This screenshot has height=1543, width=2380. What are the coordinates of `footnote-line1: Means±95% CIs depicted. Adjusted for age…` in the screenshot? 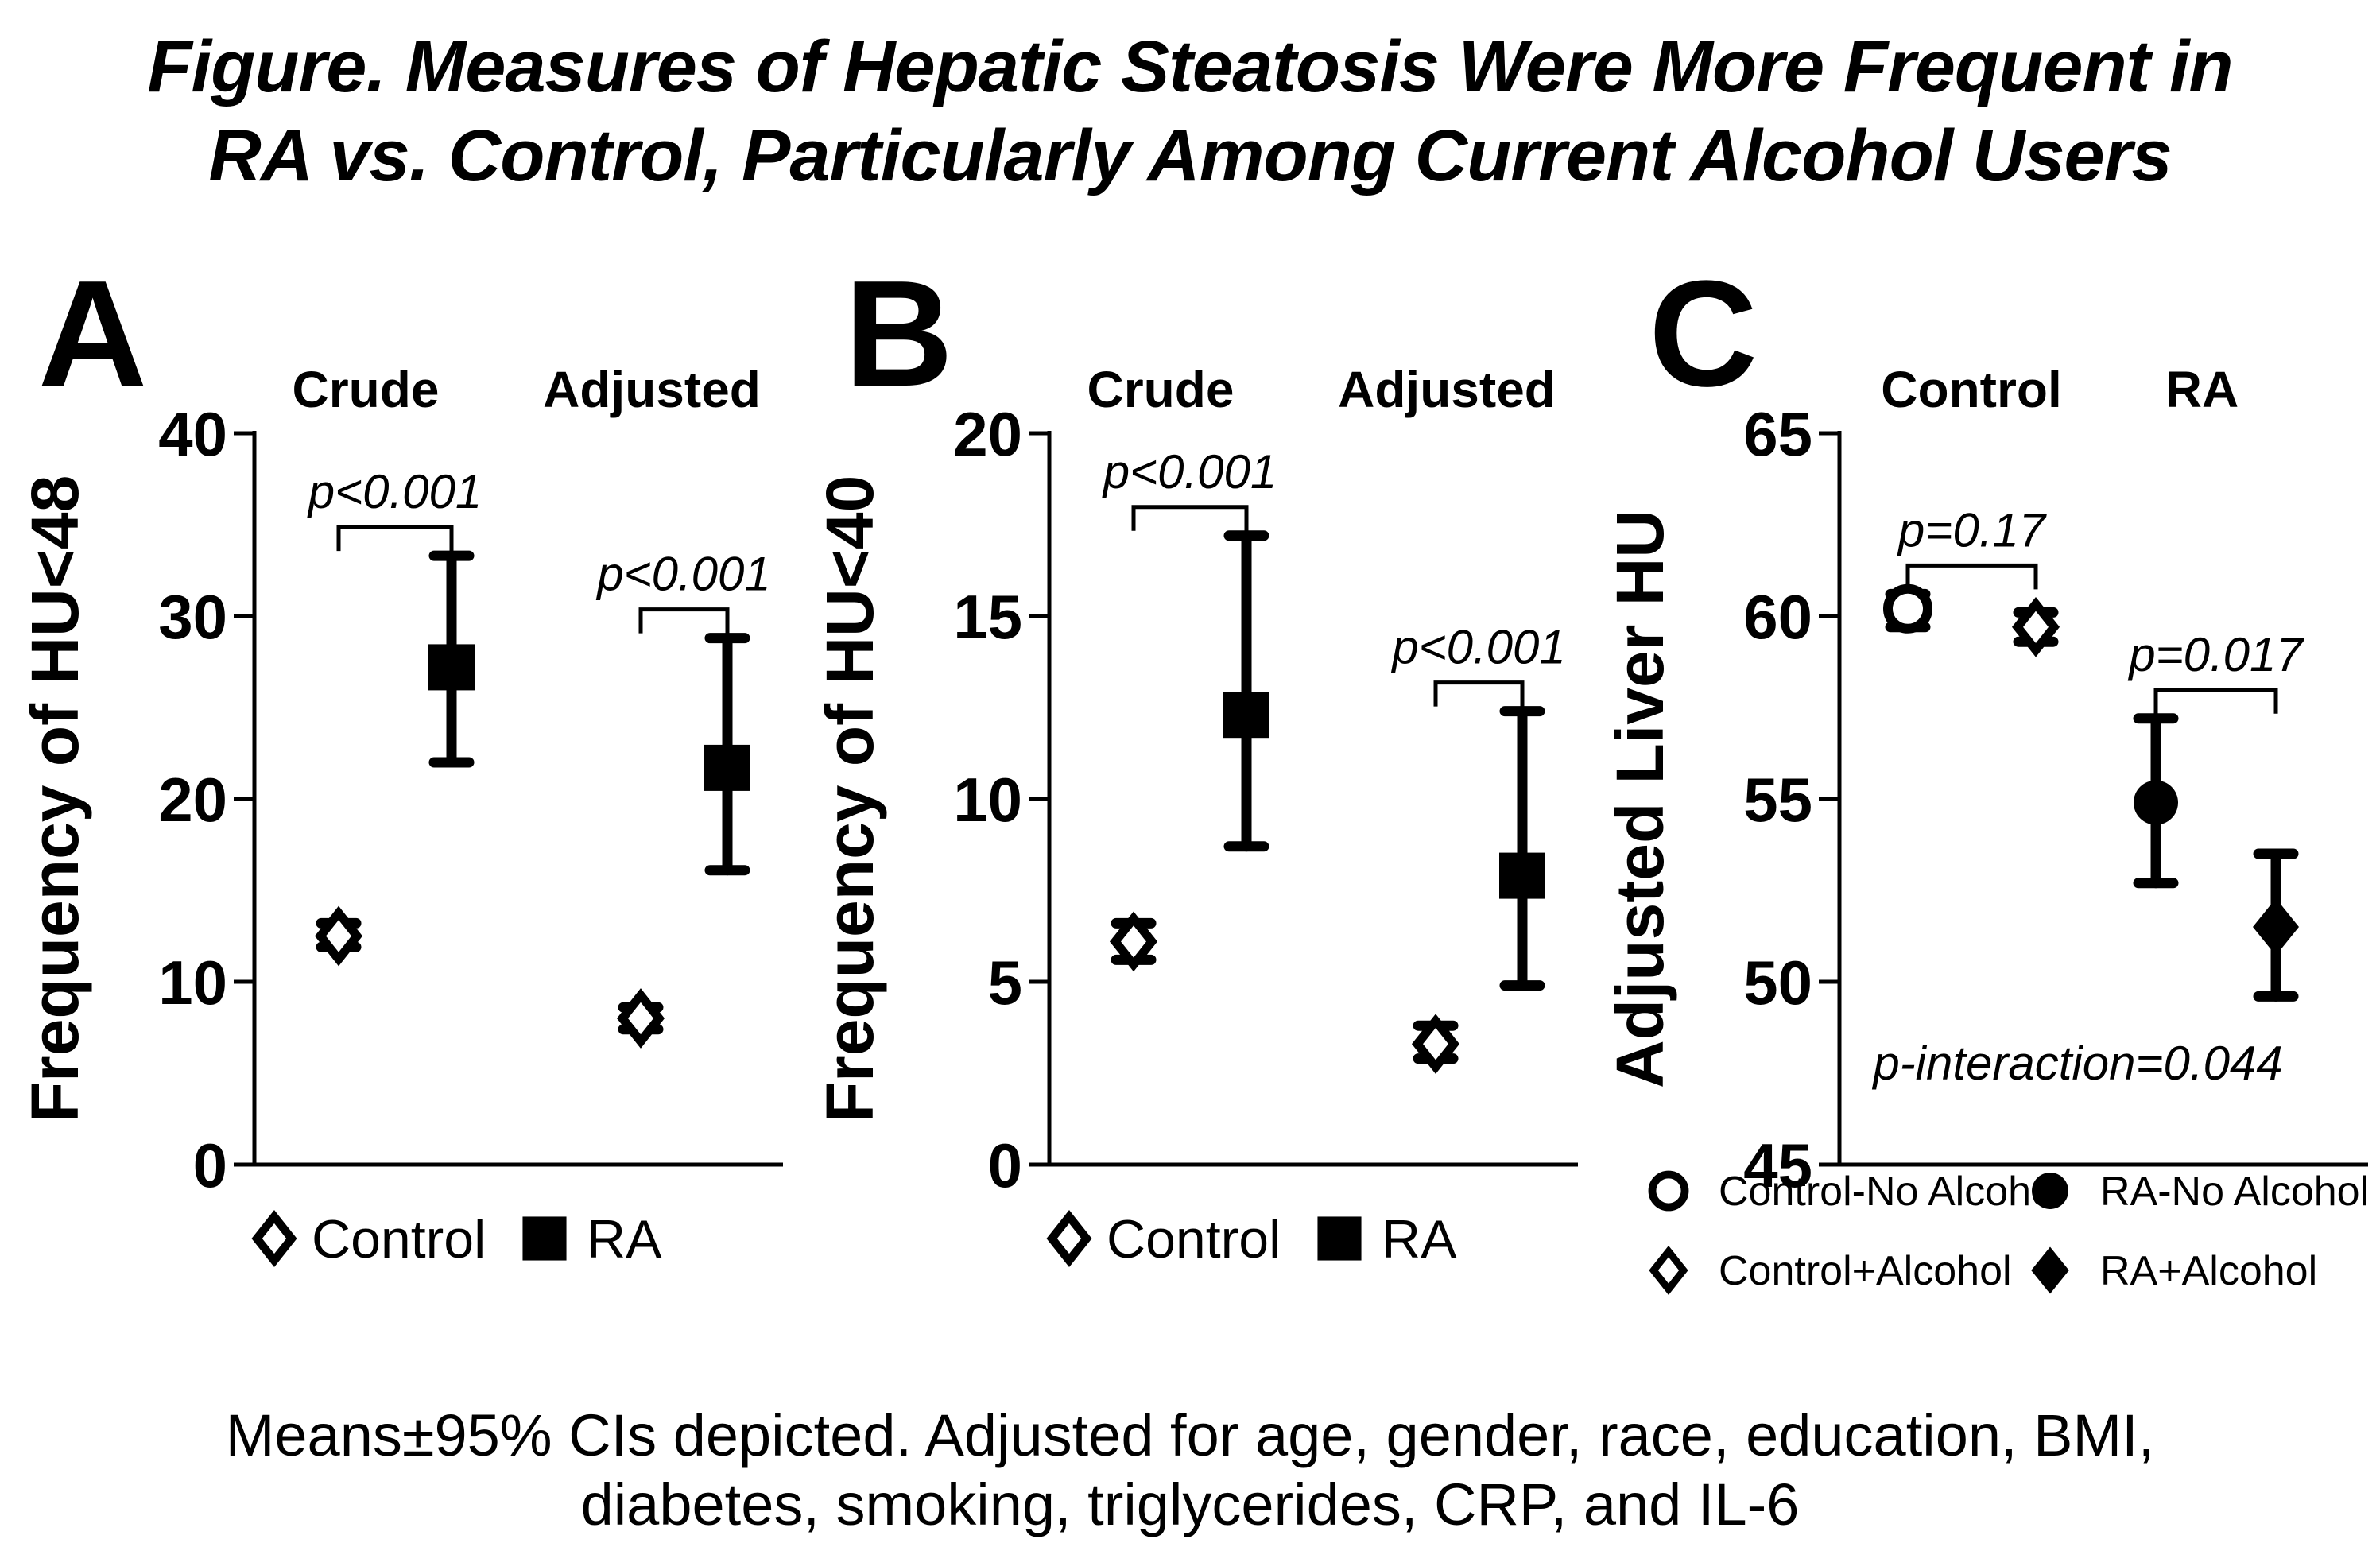 It's located at (1190, 1435).